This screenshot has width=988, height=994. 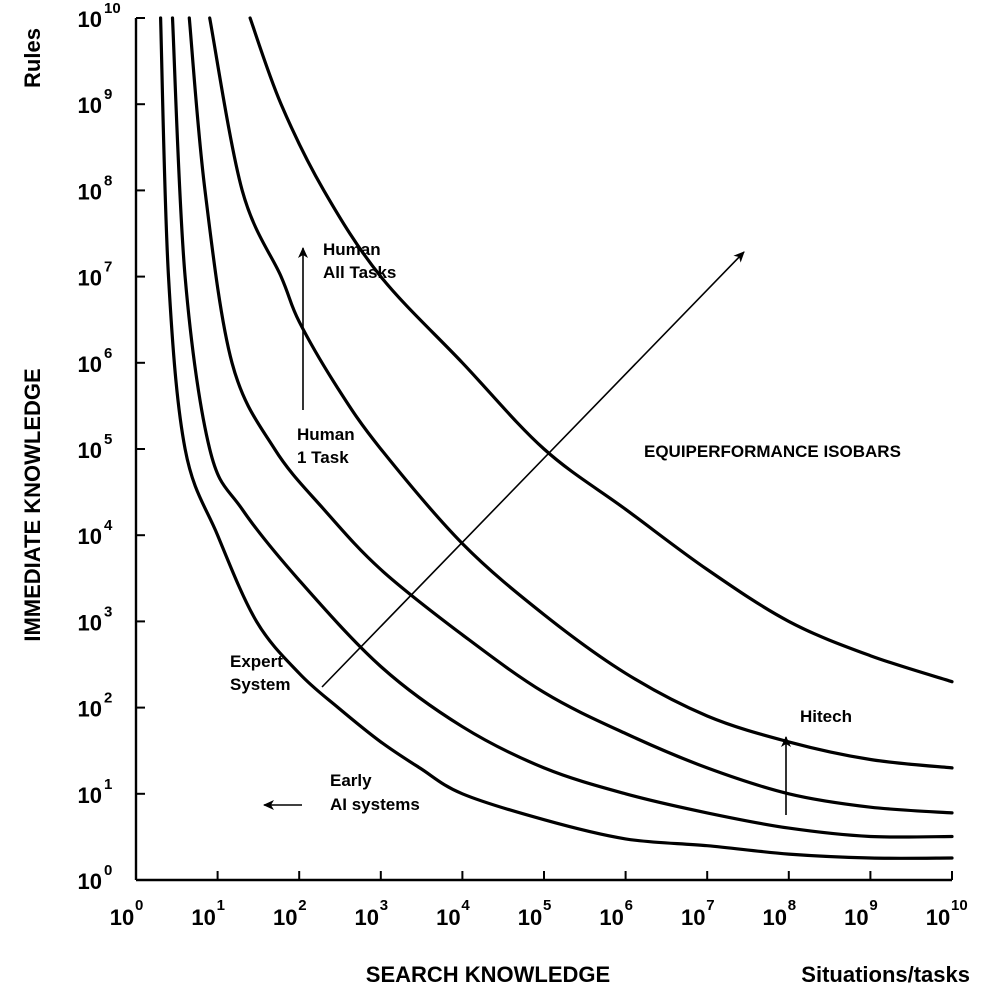 I want to click on y-tick-exponent-9: 9, so click(x=108, y=94).